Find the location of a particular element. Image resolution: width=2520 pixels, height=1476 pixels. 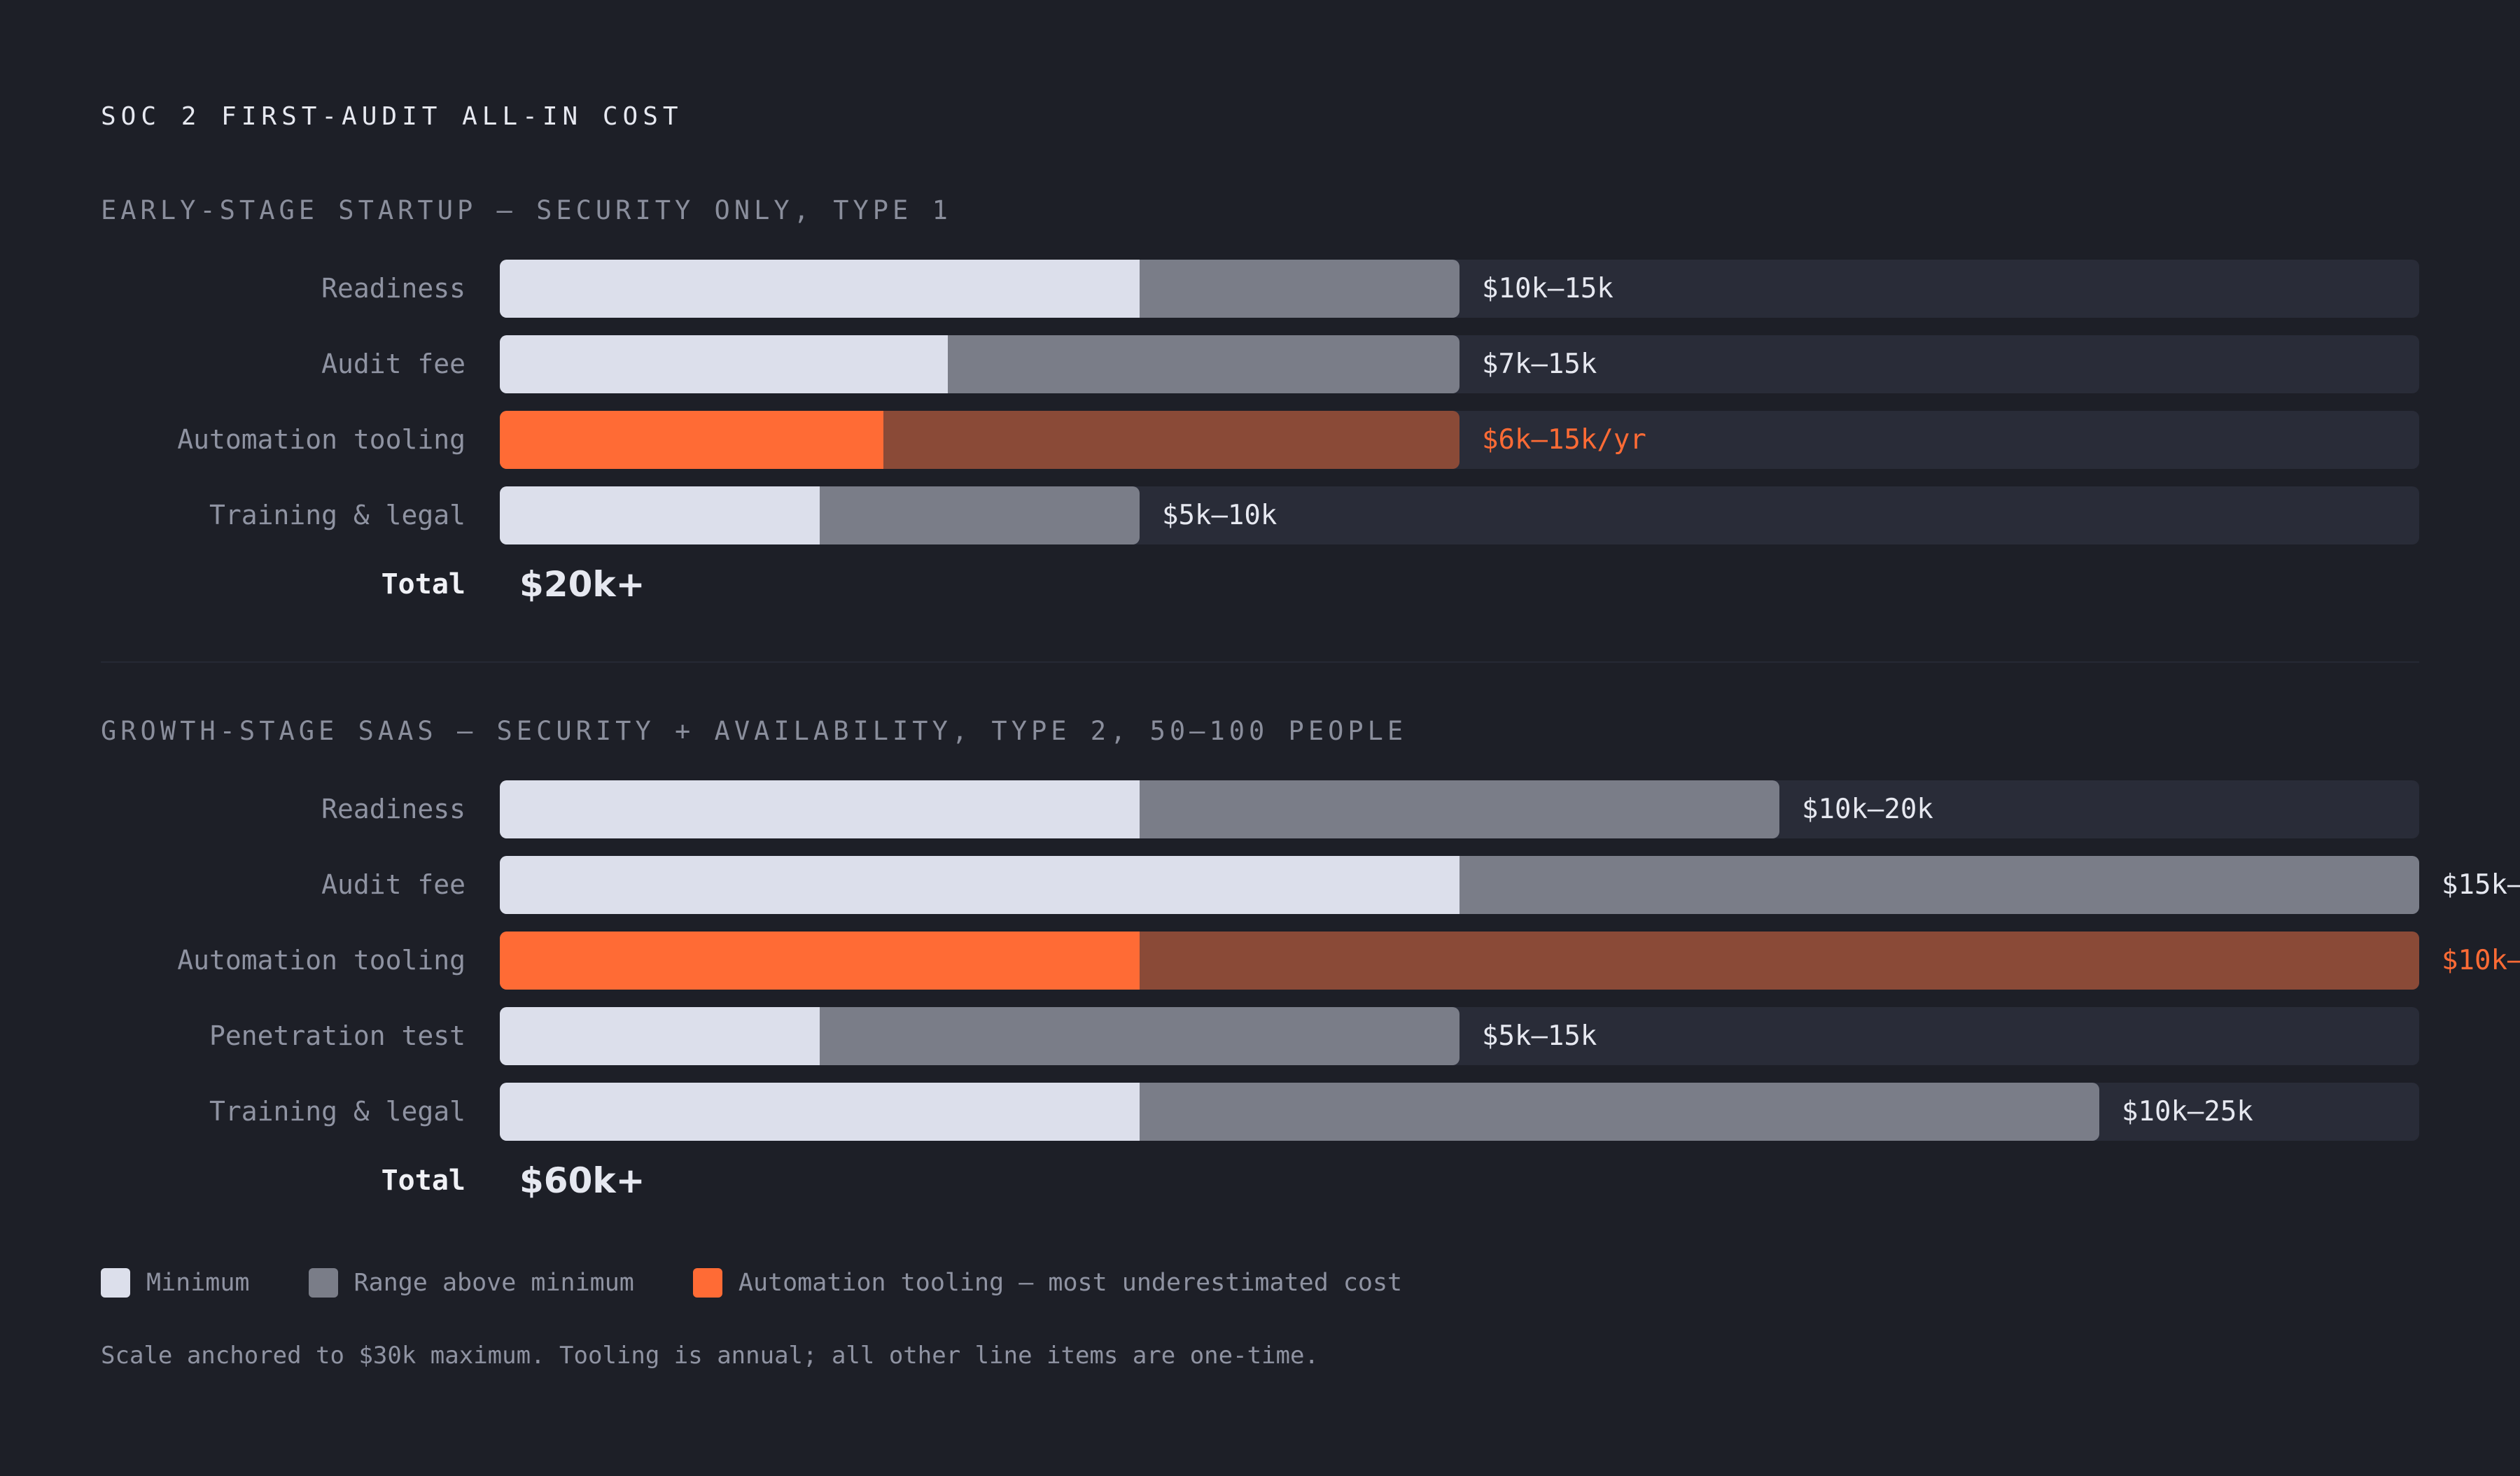

value-label-penetration-test: $5k–15k is located at coordinates (1539, 1036).